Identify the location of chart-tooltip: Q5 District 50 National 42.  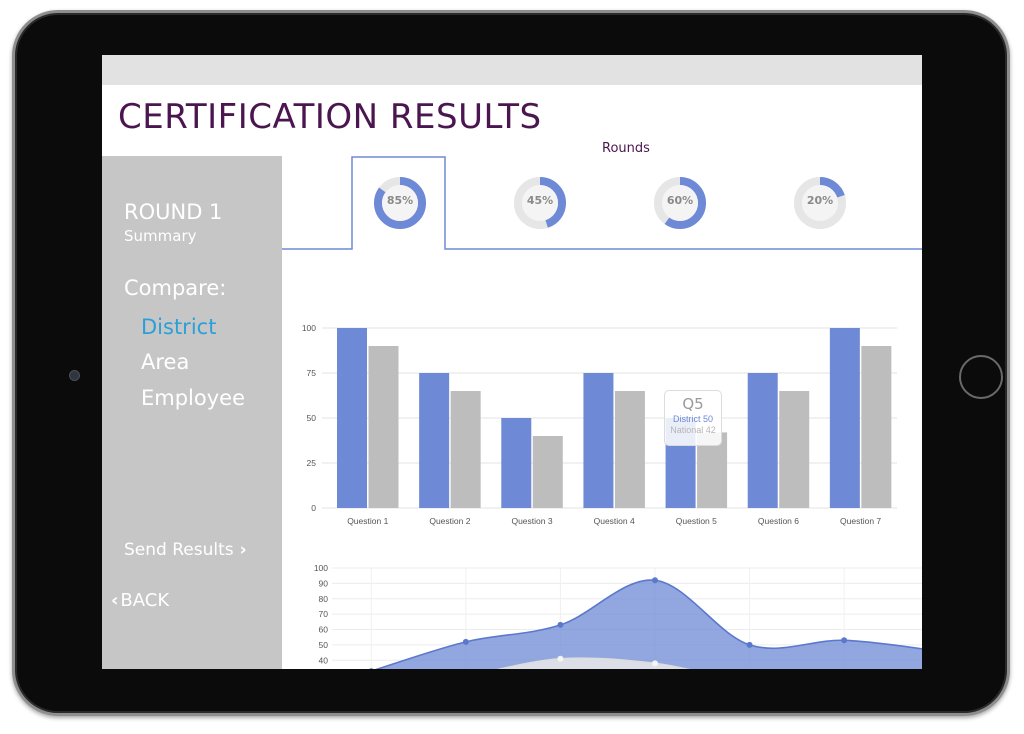
(693, 418).